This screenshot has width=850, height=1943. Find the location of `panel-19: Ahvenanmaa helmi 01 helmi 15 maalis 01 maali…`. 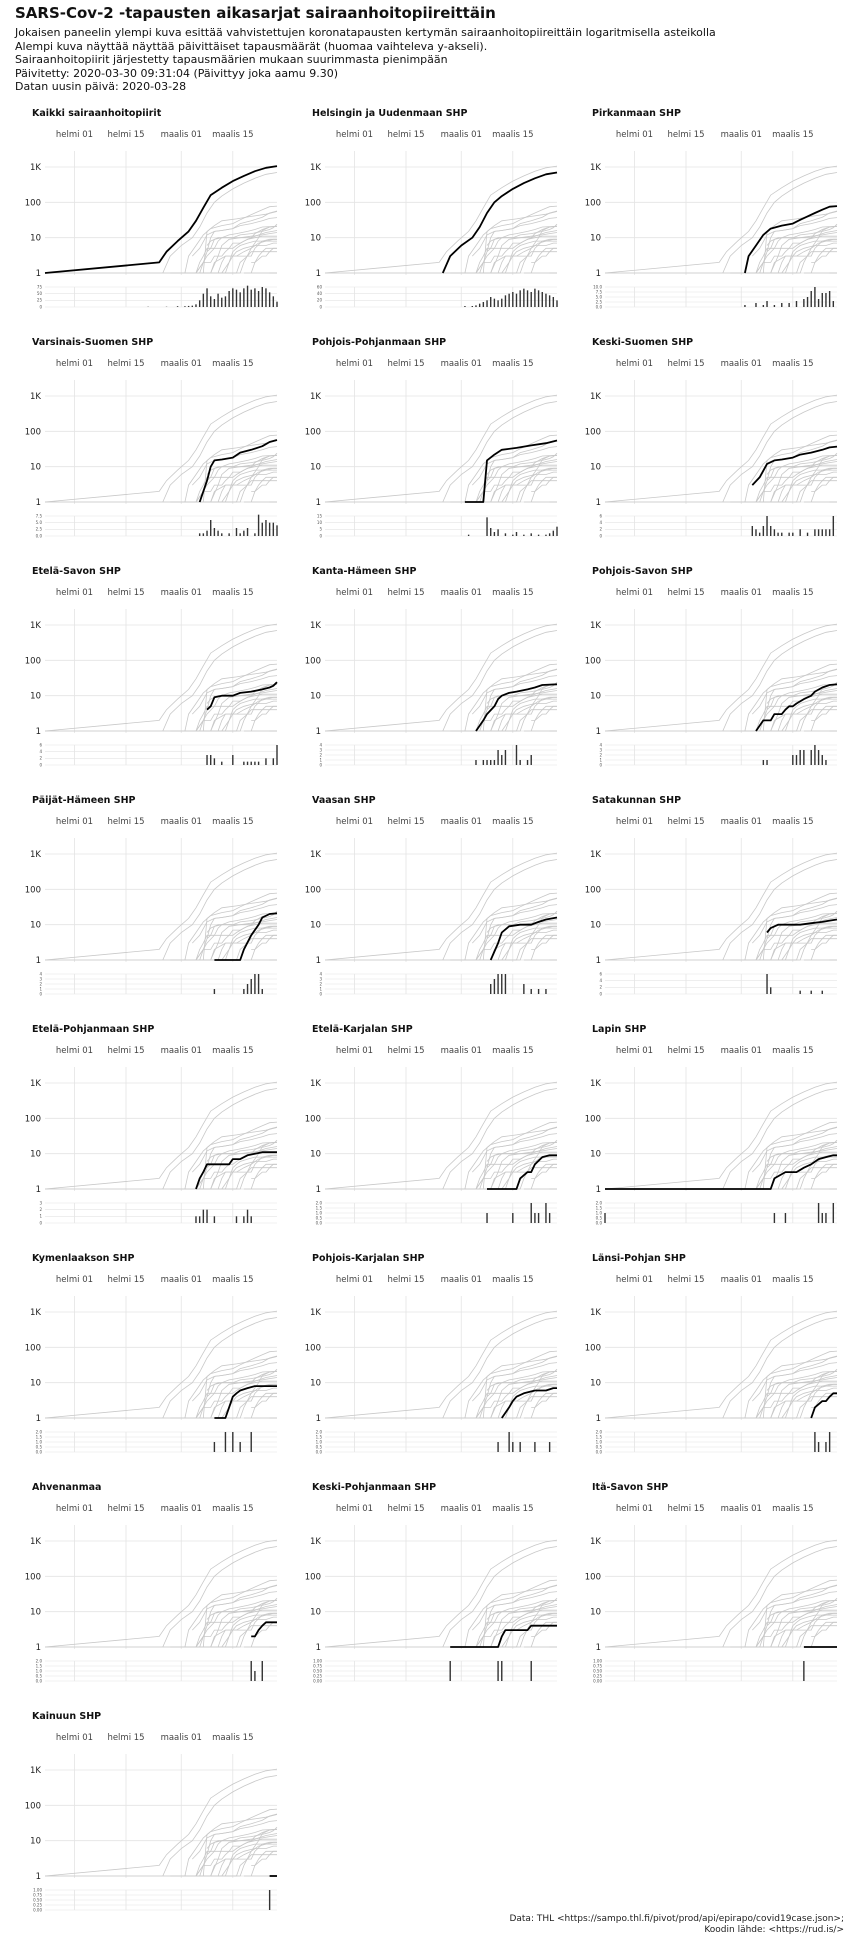

panel-19: Ahvenanmaa helmi 01 helmi 15 maalis 01 maali… is located at coordinates (155, 1591).